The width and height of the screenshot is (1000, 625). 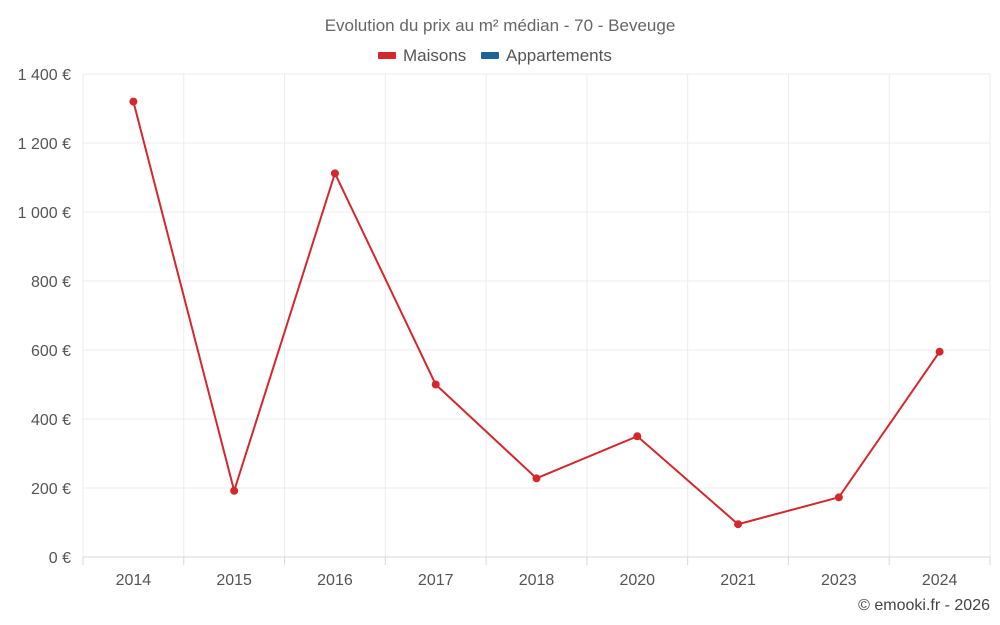 I want to click on x-tick-label: 2024, so click(x=940, y=580).